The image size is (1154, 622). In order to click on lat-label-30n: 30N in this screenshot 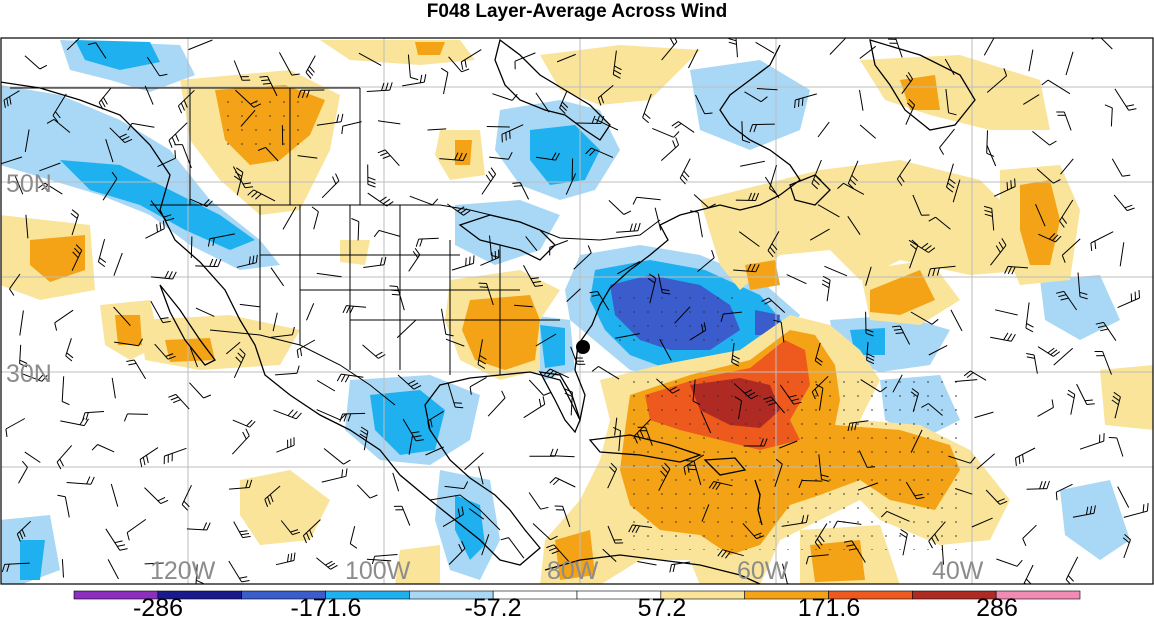, I will do `click(29, 374)`.